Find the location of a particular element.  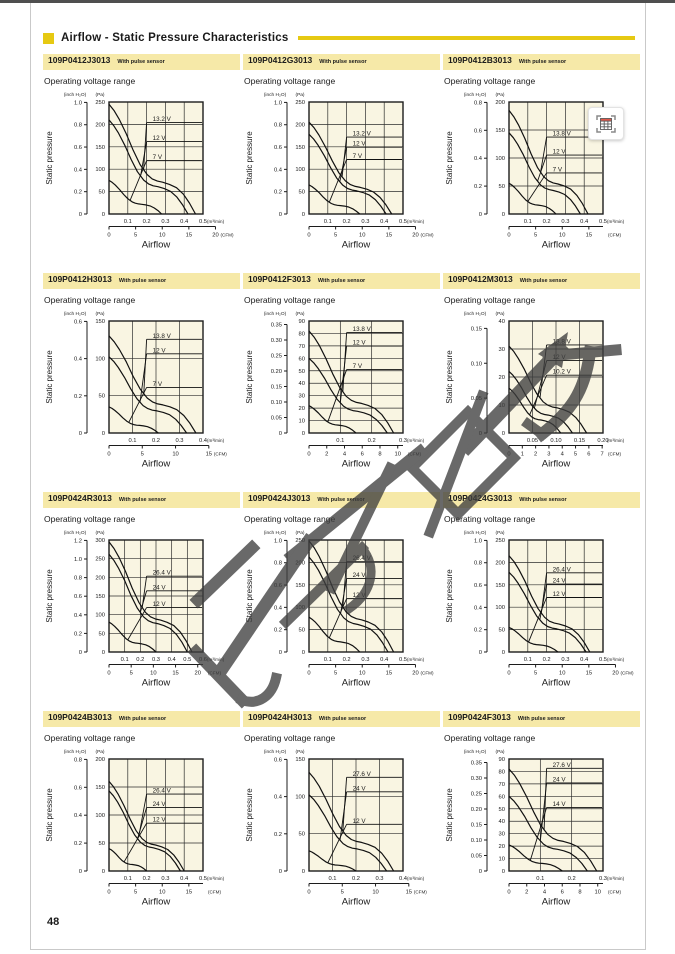

model-number: 109P0424F3013 is located at coordinates (479, 717).